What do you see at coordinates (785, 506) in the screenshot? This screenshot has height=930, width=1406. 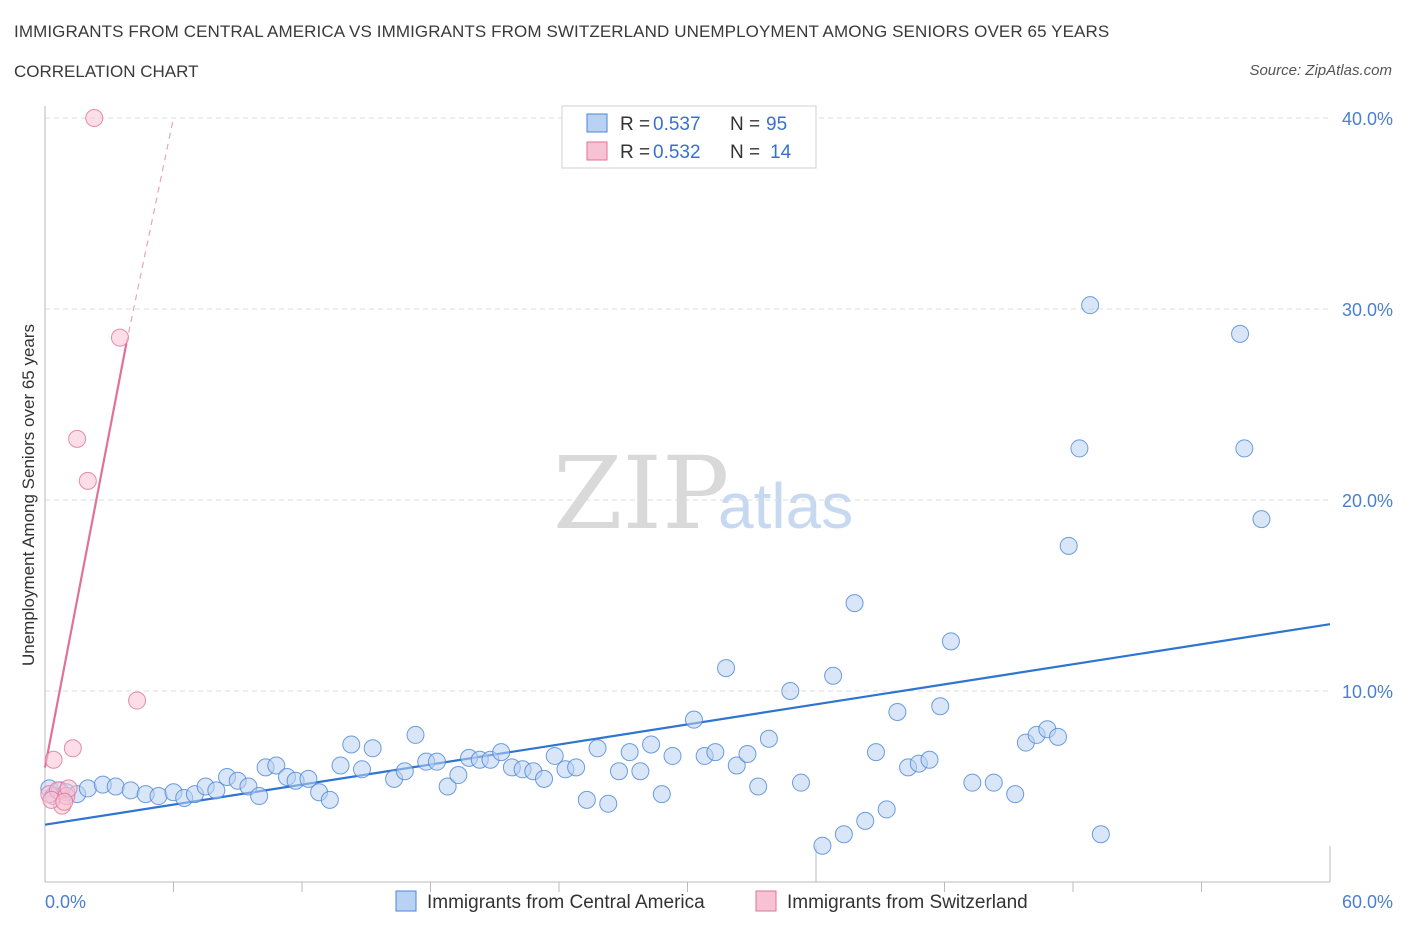 I see `watermark-atlas: atlas` at bounding box center [785, 506].